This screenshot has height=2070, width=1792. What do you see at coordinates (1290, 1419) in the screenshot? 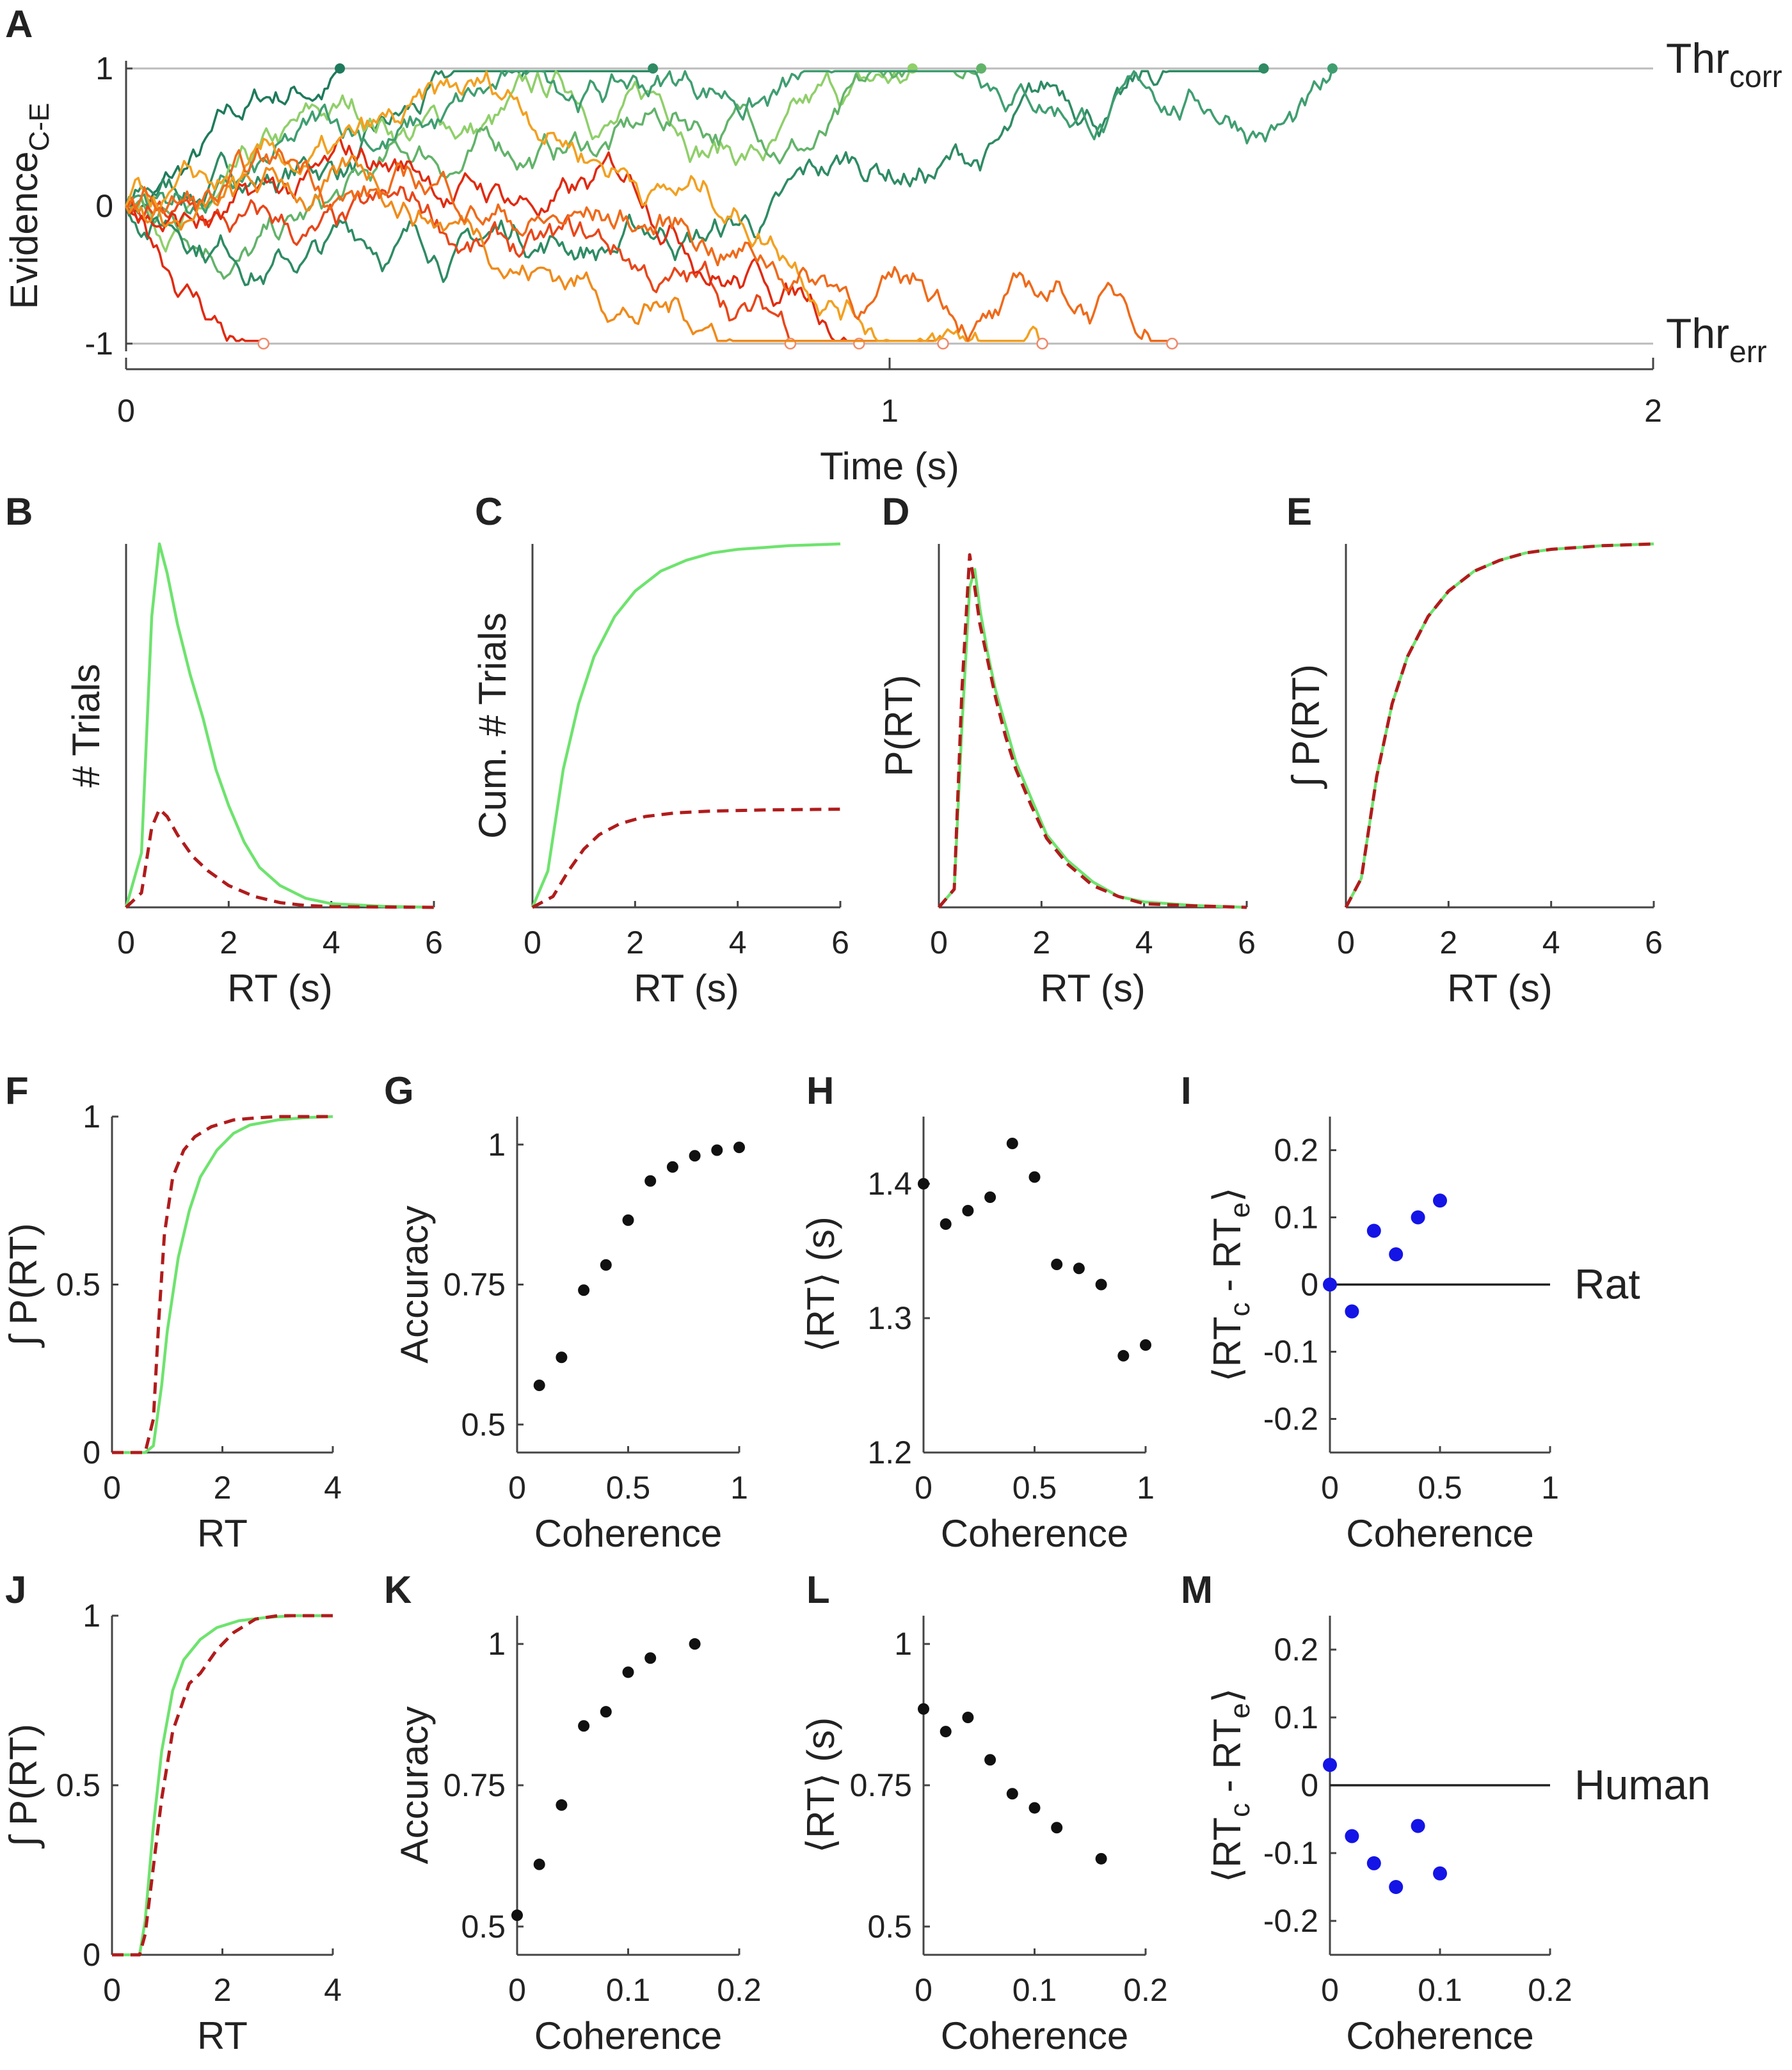
I see `y-tick-label: -0.2` at bounding box center [1290, 1419].